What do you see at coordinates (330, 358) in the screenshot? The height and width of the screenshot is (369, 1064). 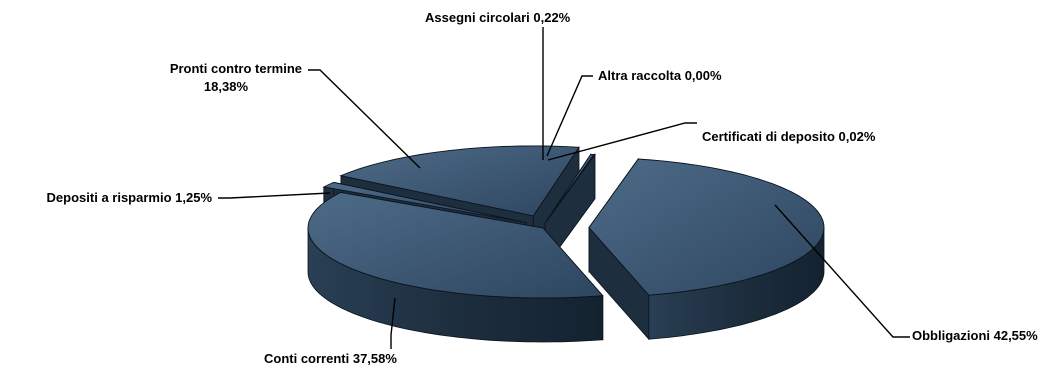 I see `label-conti-correnti: Conti correnti 37,58%` at bounding box center [330, 358].